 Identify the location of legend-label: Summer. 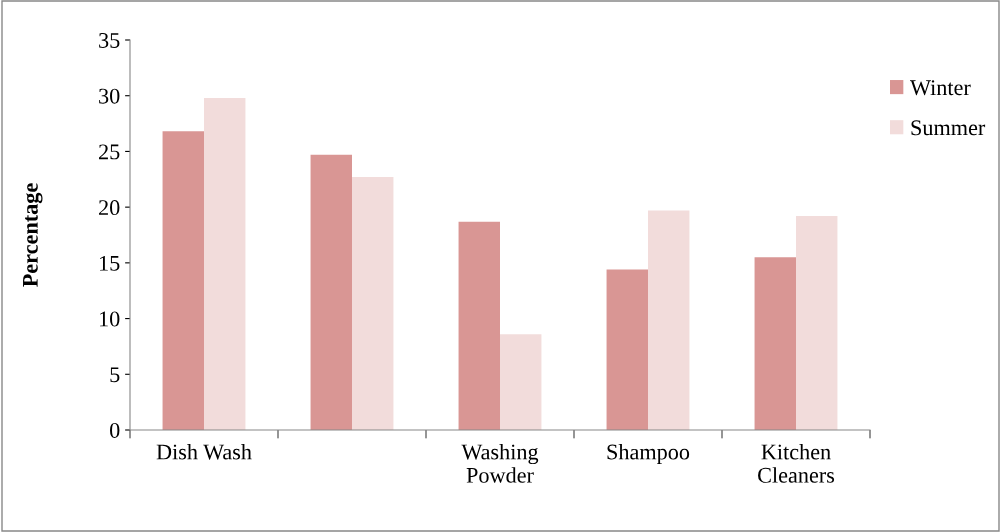
(948, 128).